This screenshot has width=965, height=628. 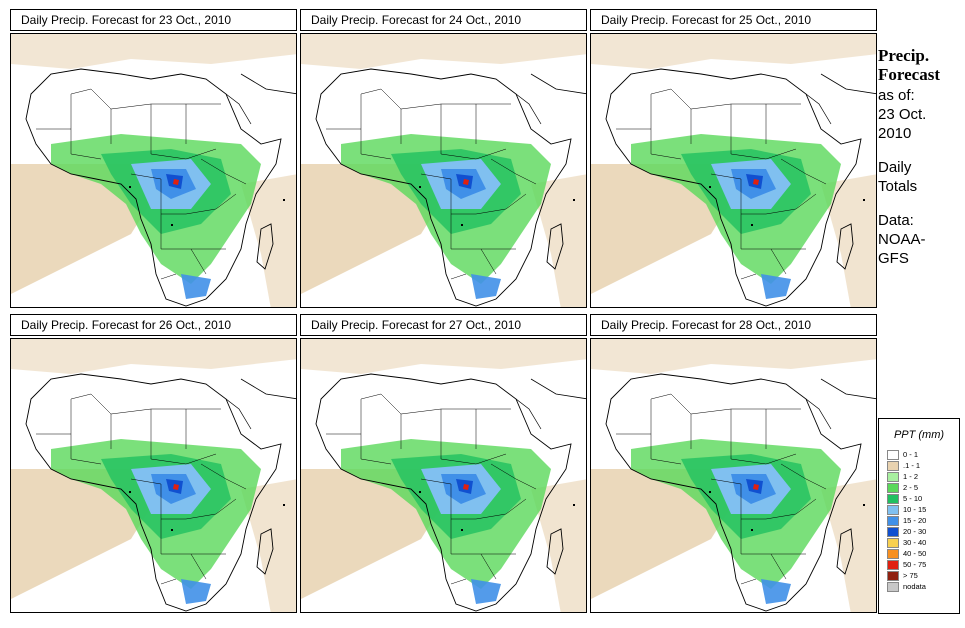 What do you see at coordinates (443, 20) in the screenshot?
I see `panel-title: Daily Precip. Forecast for 24 Oct., 2010` at bounding box center [443, 20].